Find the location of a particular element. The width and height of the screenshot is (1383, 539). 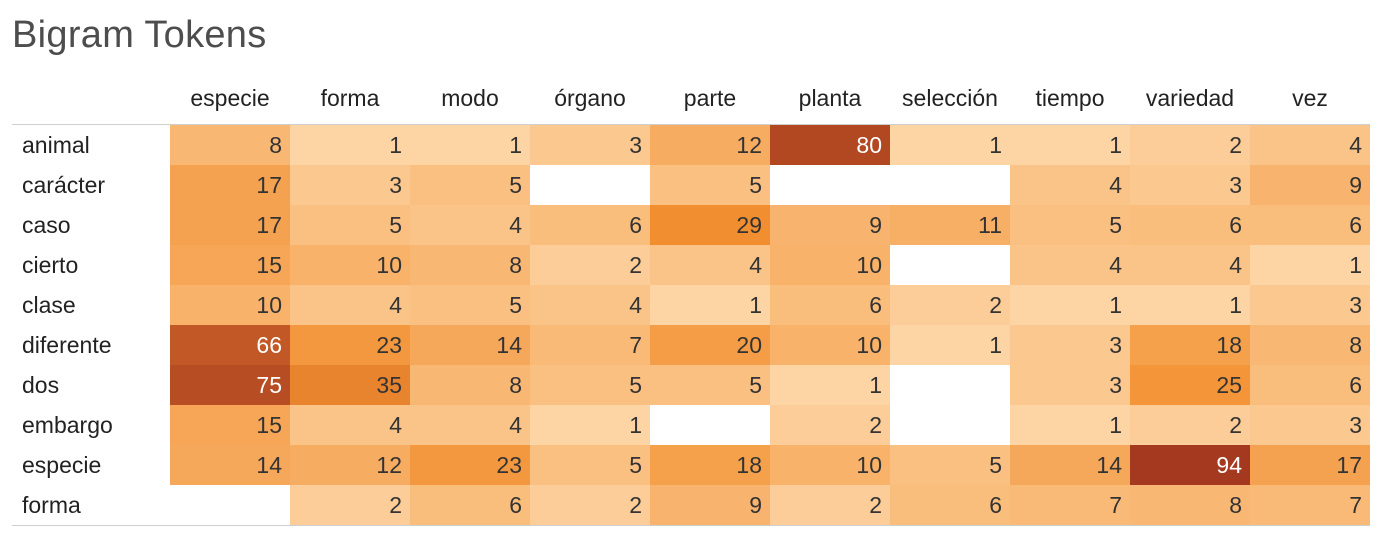

cell-value-label: 15 is located at coordinates (269, 425).